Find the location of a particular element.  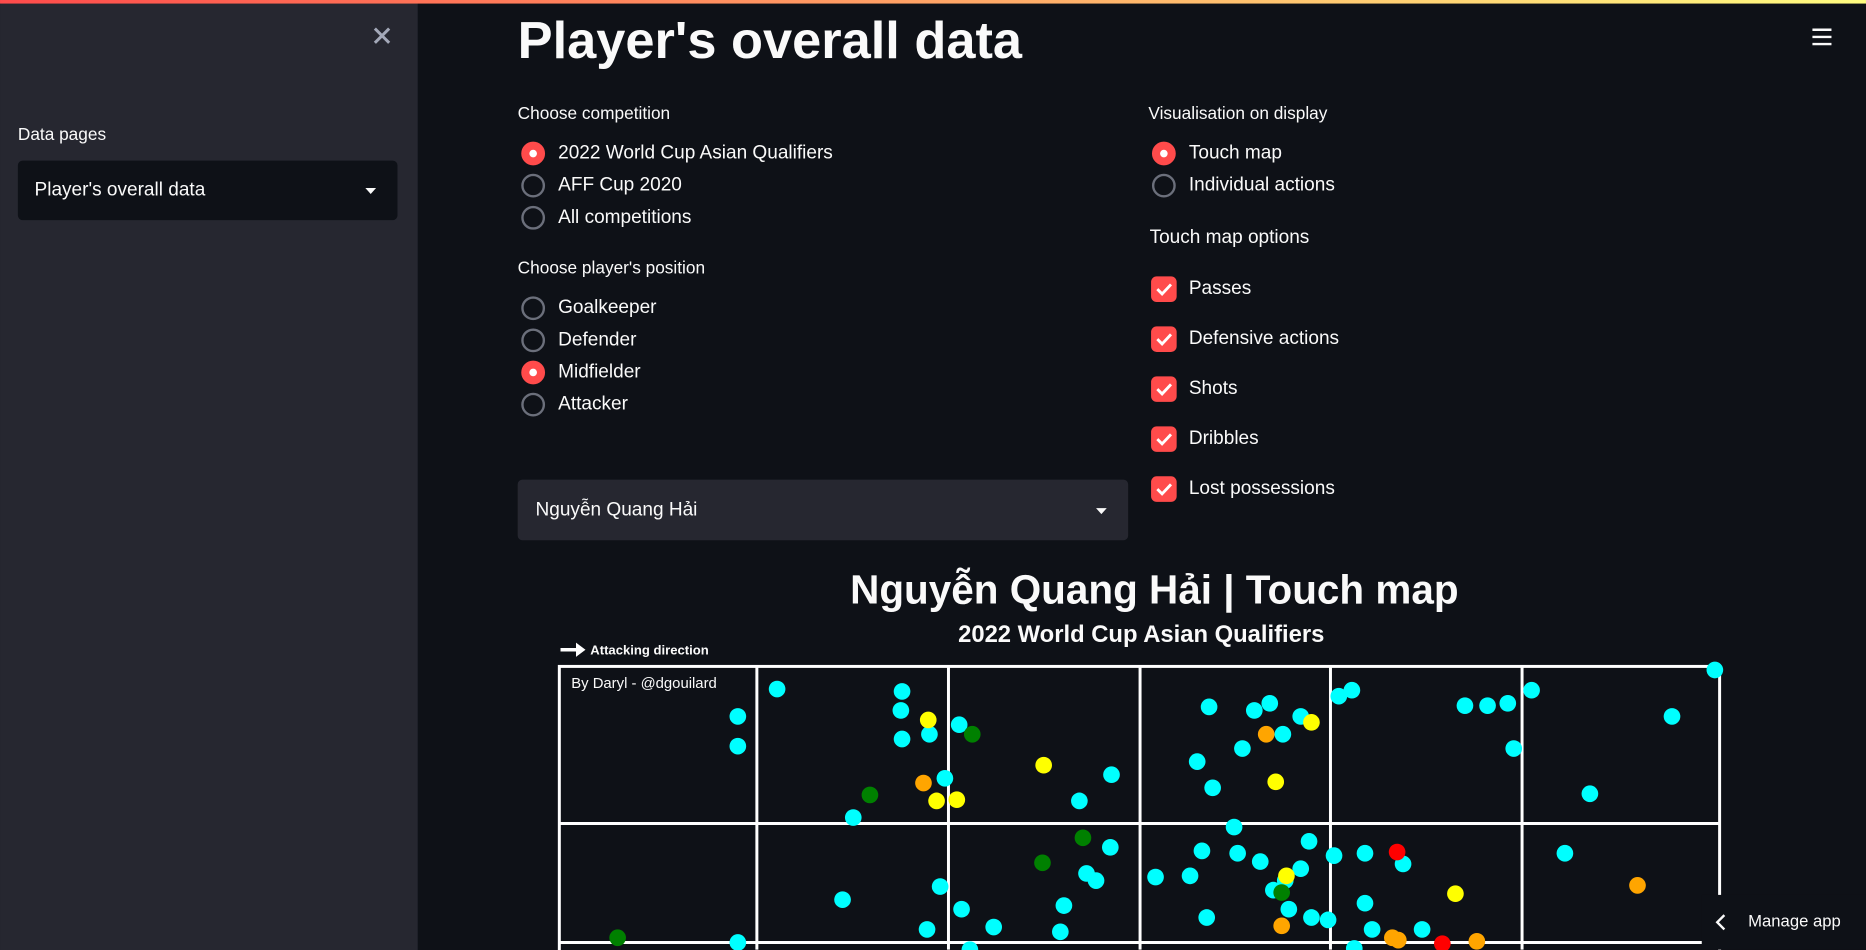

close-sidebar is located at coordinates (382, 35).